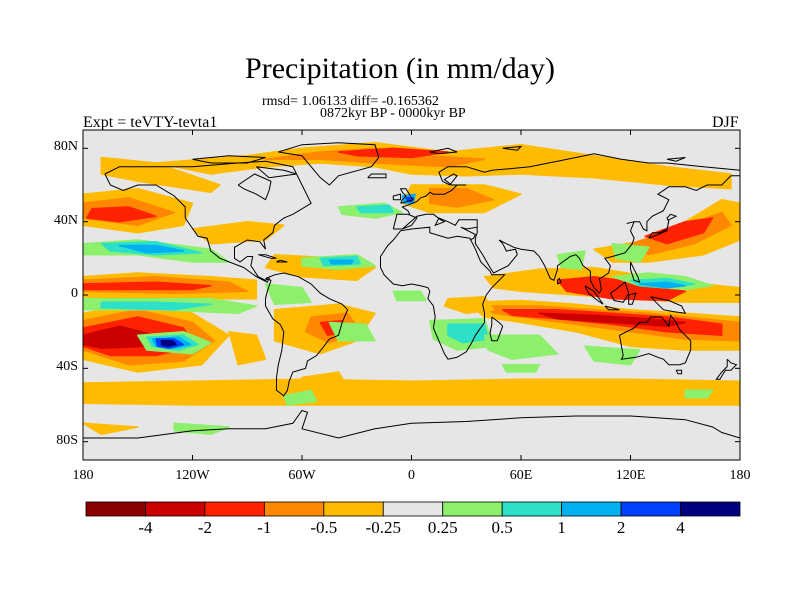  I want to click on colorbar, so click(413, 509).